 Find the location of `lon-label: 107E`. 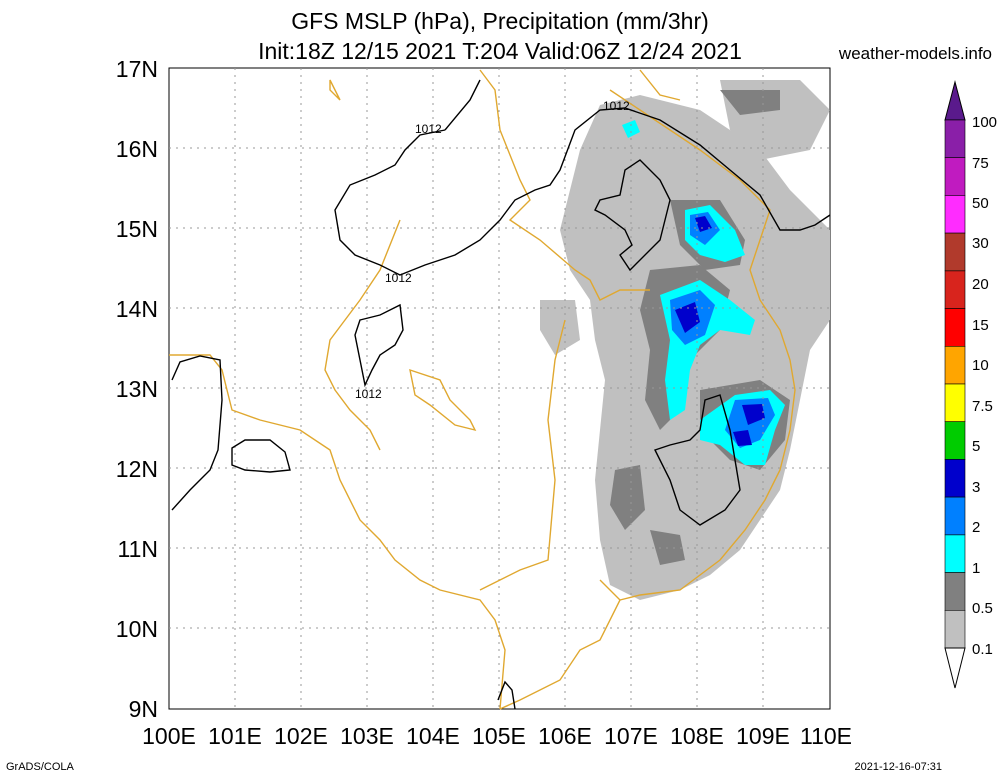

lon-label: 107E is located at coordinates (631, 736).